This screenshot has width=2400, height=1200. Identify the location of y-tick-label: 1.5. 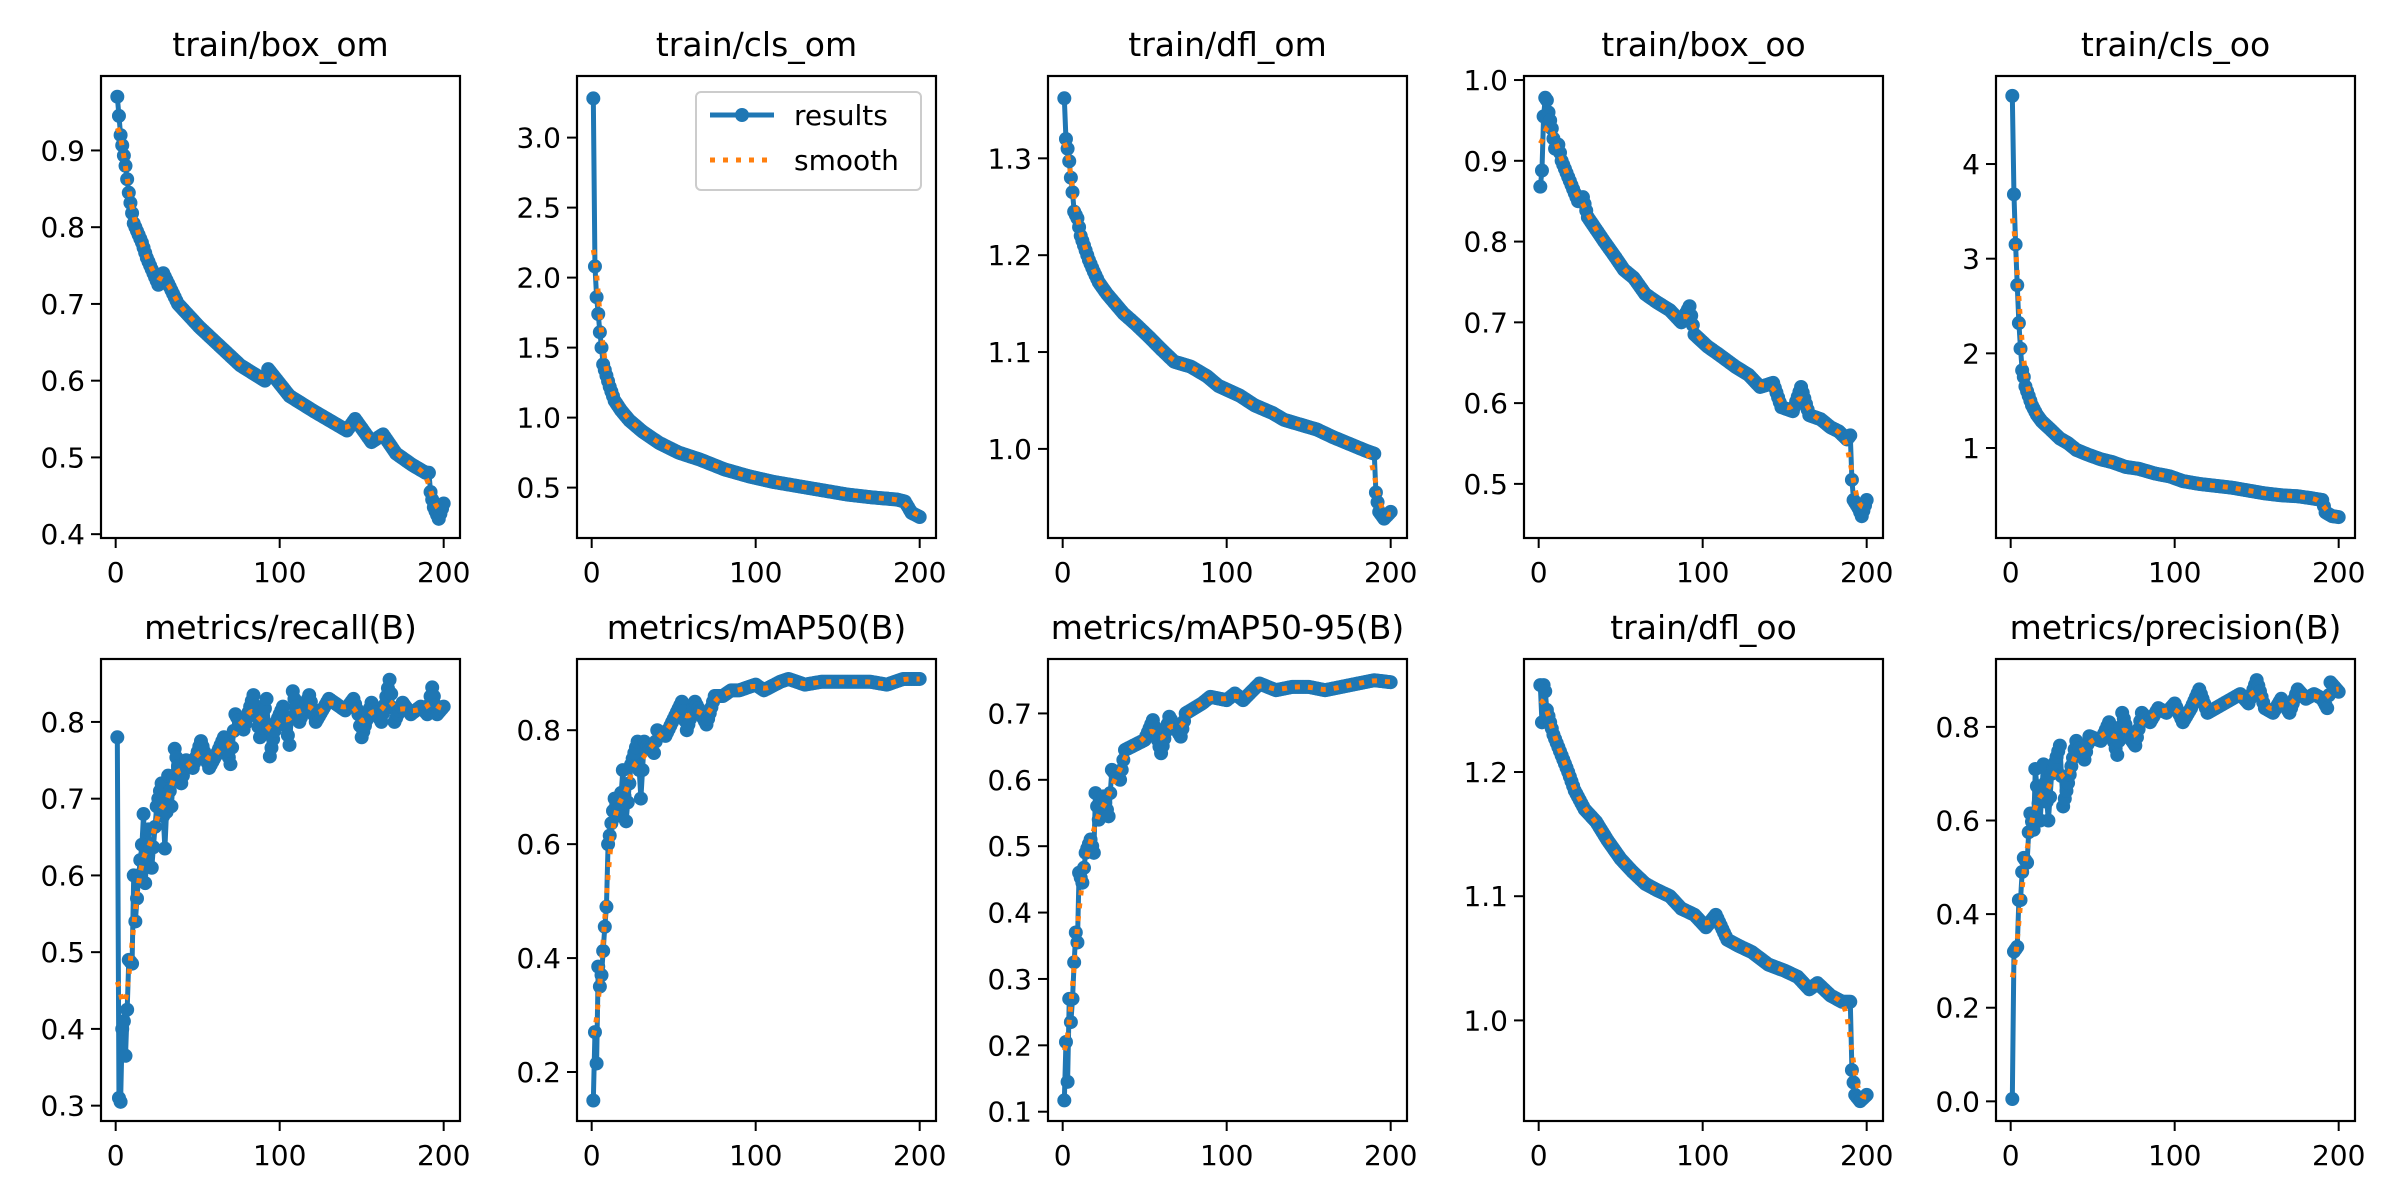
(538, 348).